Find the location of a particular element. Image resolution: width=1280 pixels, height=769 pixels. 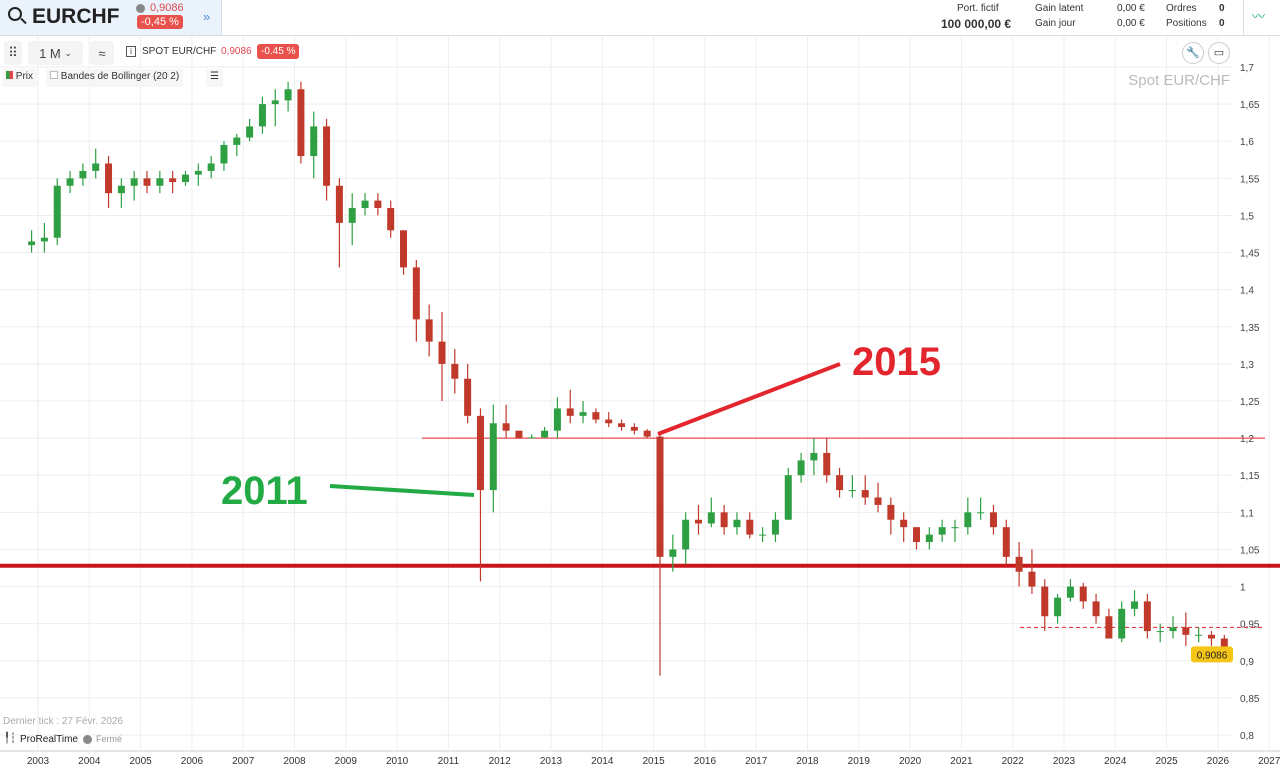

x-tick-label: 2017 is located at coordinates (756, 761).